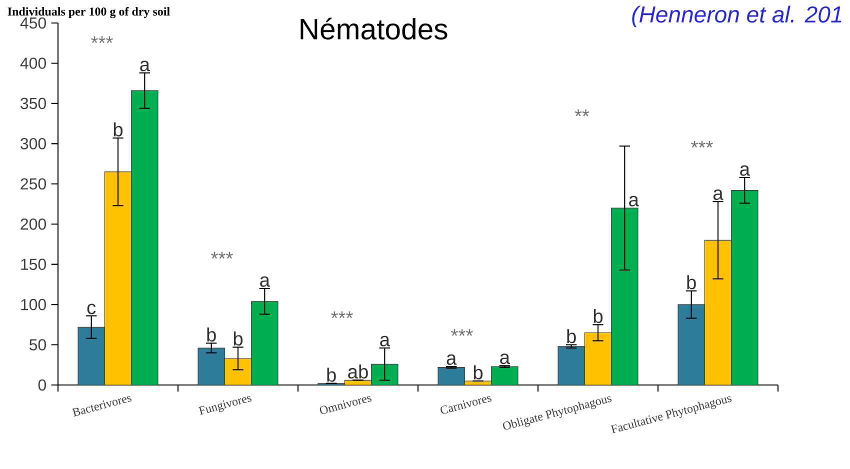 This screenshot has height=469, width=850. What do you see at coordinates (37, 344) in the screenshot?
I see `y-tick-label: 50` at bounding box center [37, 344].